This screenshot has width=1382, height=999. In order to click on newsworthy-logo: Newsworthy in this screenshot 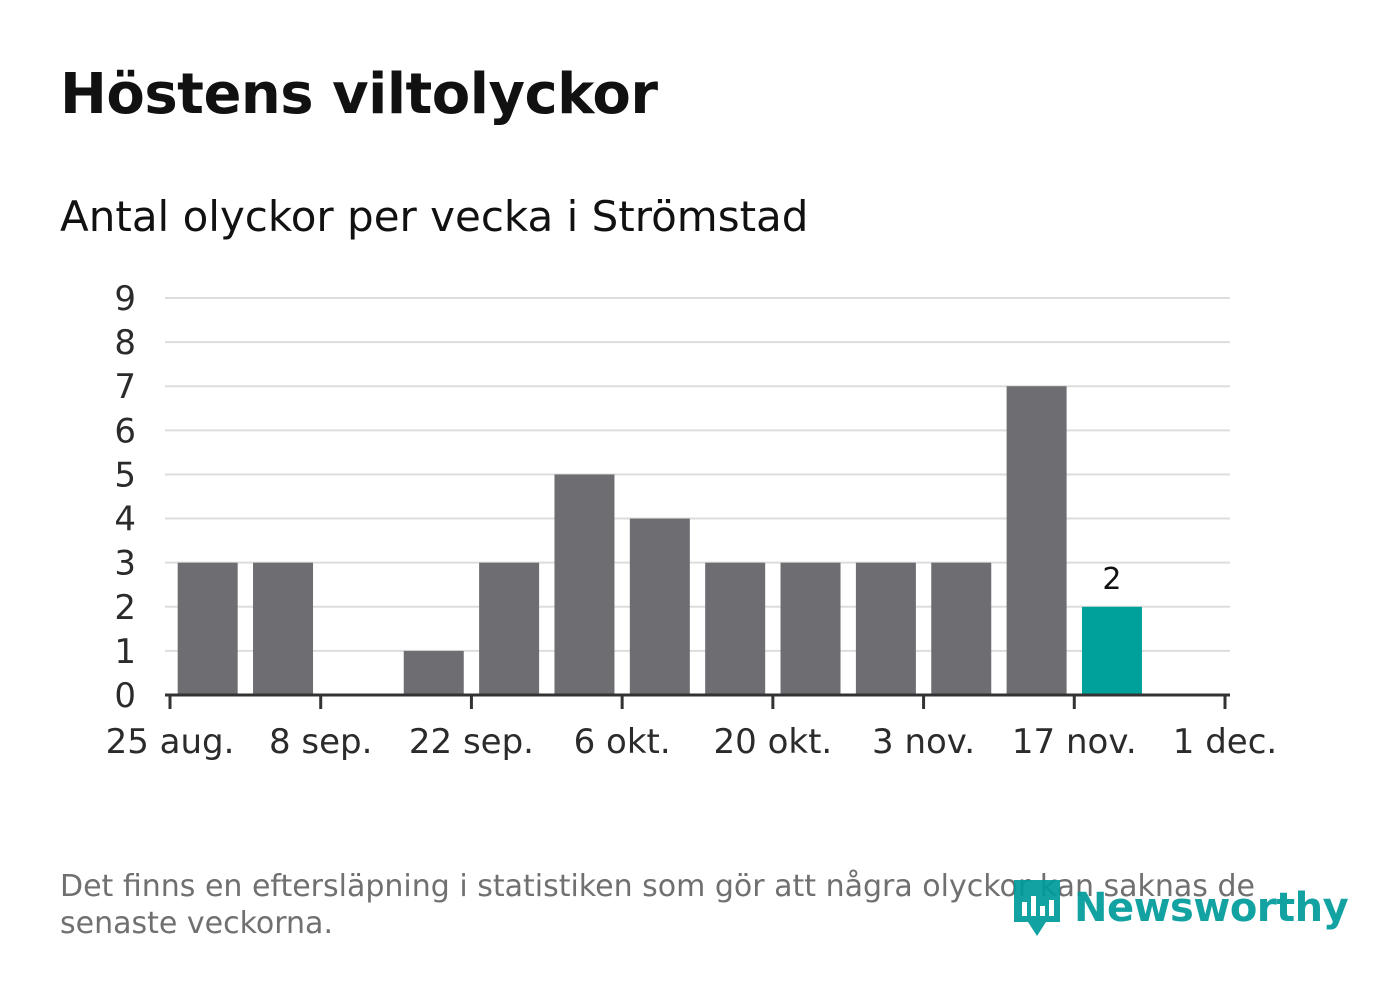, I will do `click(1179, 908)`.